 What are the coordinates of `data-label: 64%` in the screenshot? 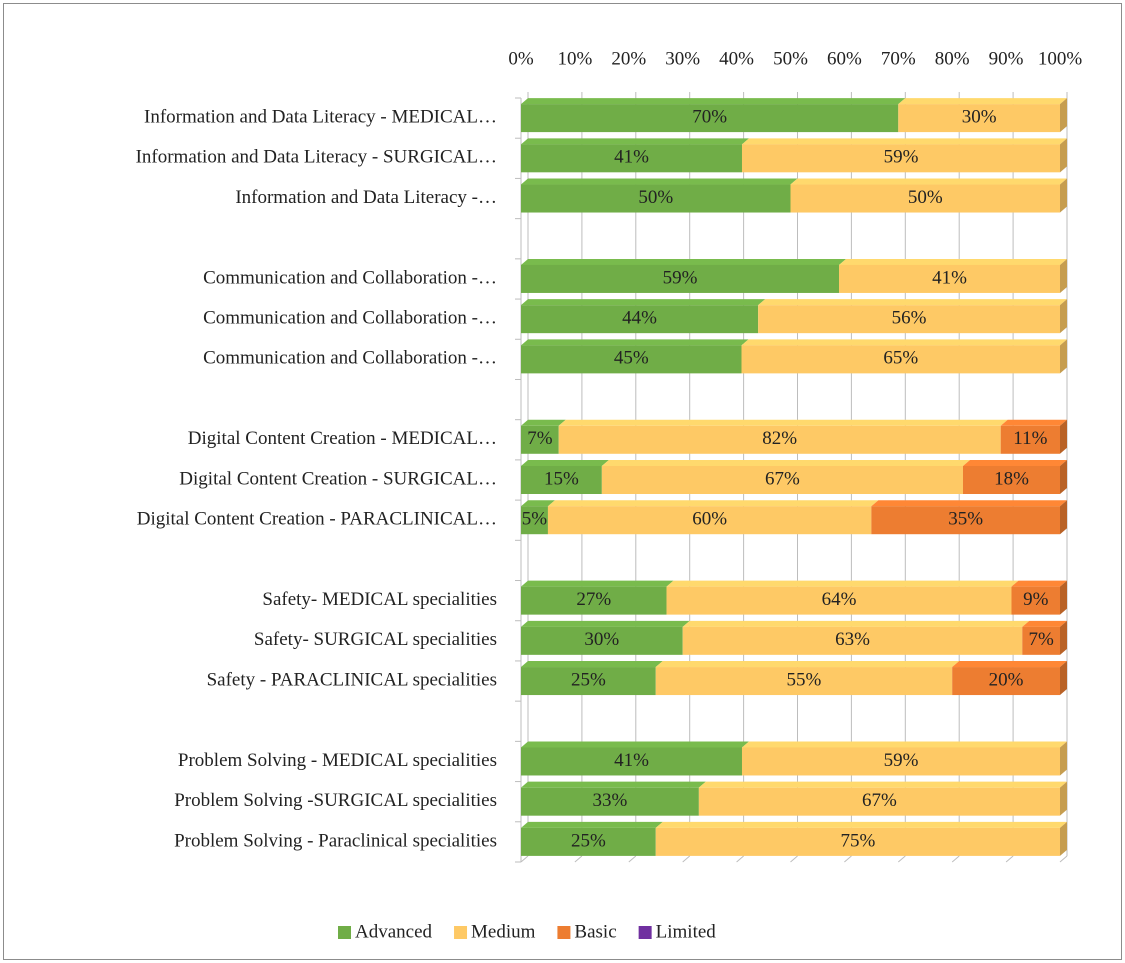 It's located at (839, 599).